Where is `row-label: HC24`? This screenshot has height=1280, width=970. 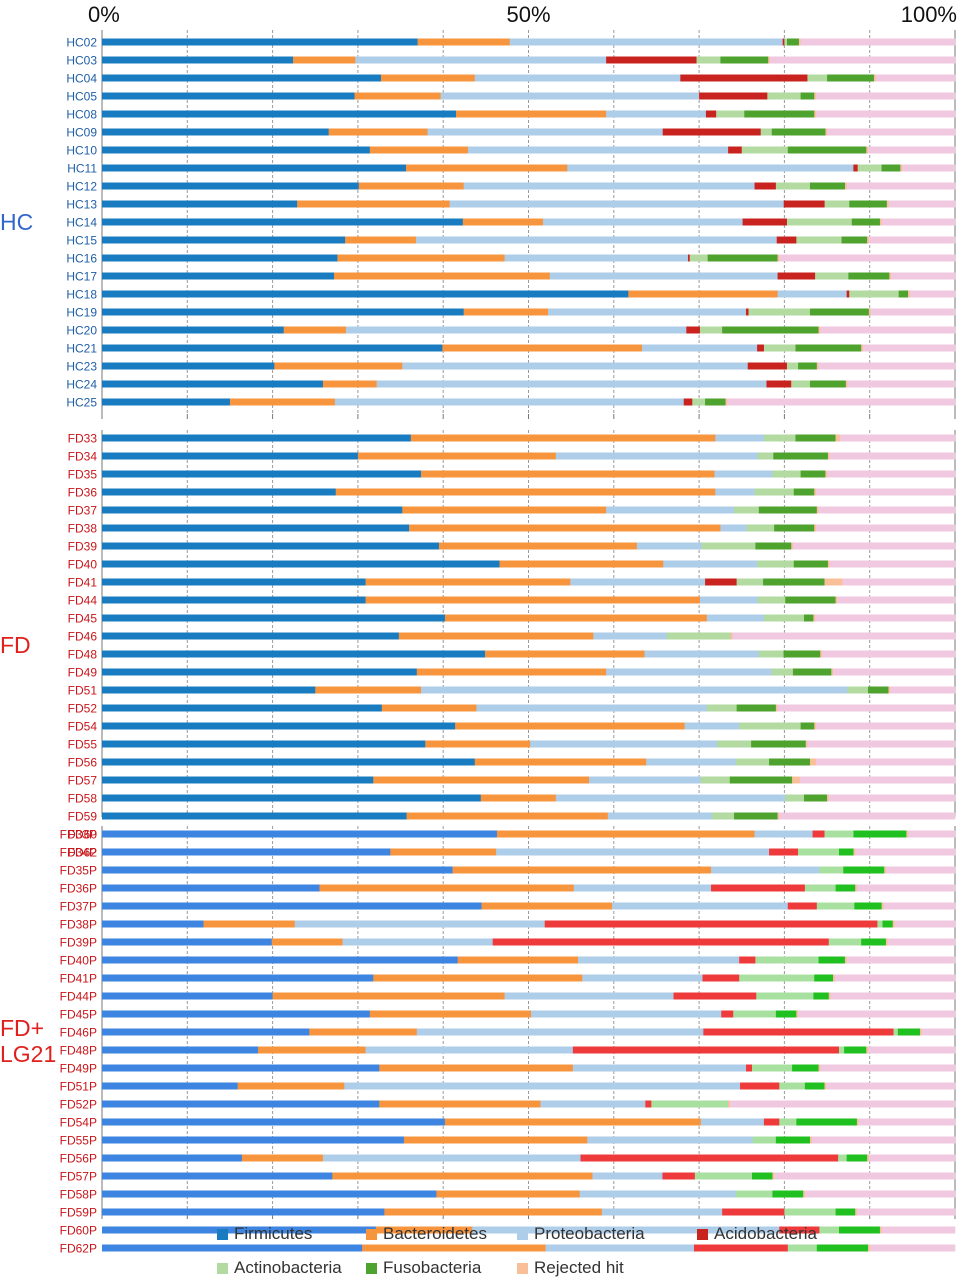
row-label: HC24 is located at coordinates (81, 385).